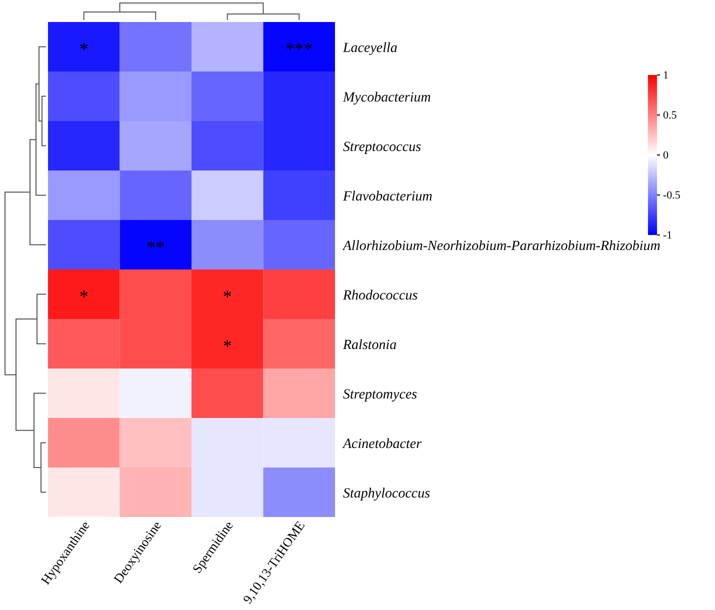  I want to click on color-bar-label: 0.5, so click(670, 116).